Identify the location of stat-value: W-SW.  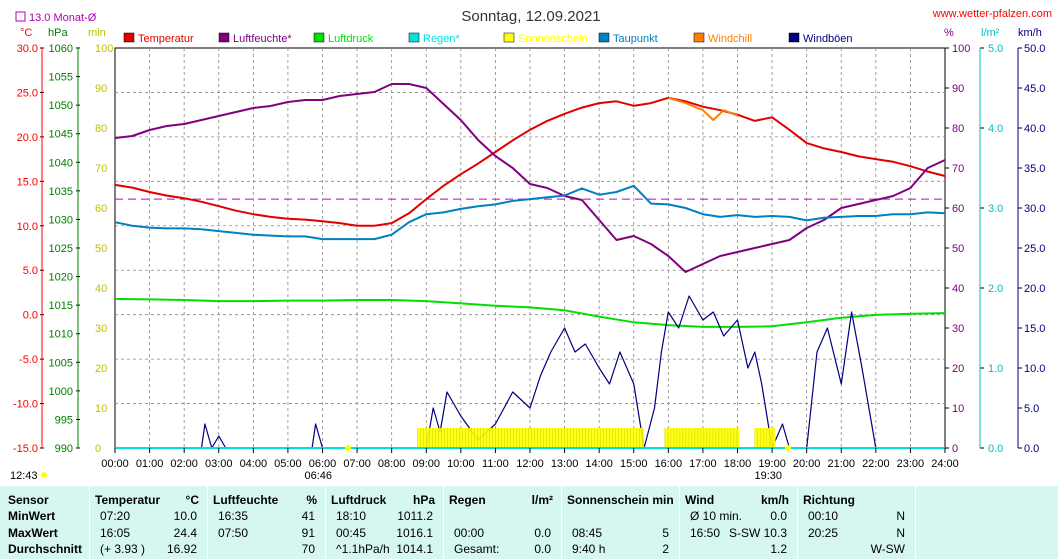
(887, 549).